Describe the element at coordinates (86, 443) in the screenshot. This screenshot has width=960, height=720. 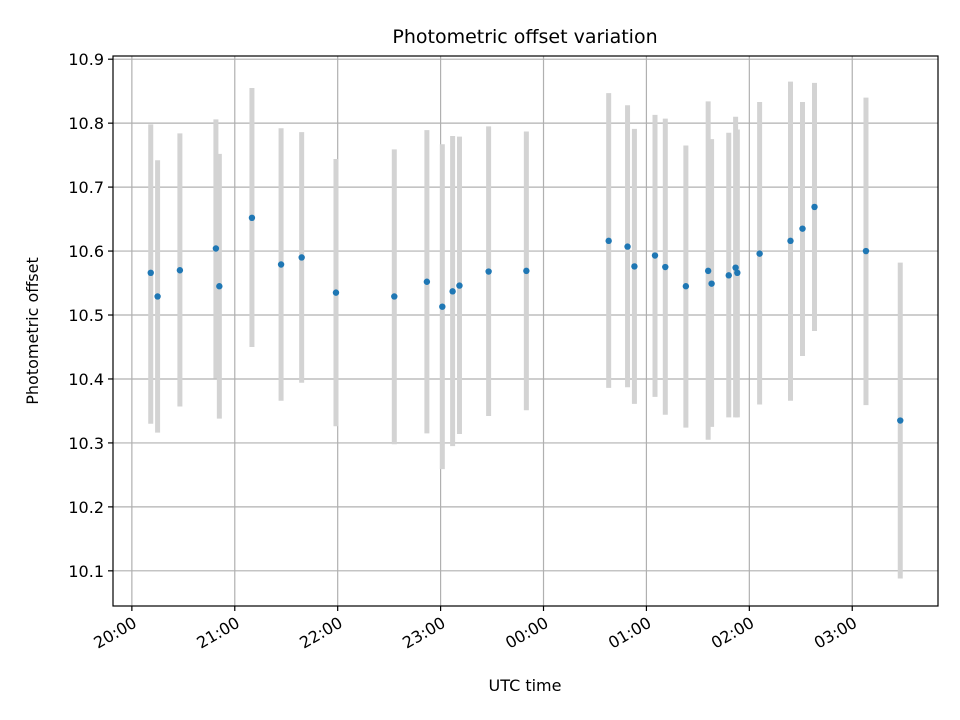
I see `y-tick-label: 10.3` at that location.